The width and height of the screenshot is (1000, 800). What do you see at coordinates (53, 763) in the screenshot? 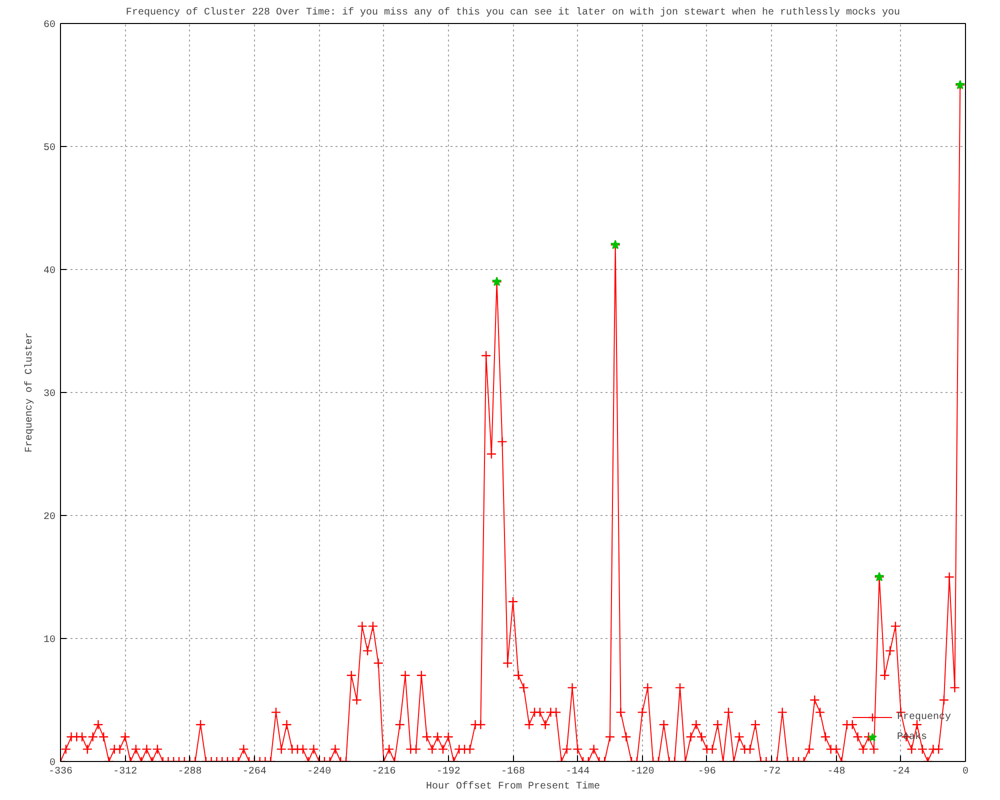
I see `y-tick-label: 0` at bounding box center [53, 763].